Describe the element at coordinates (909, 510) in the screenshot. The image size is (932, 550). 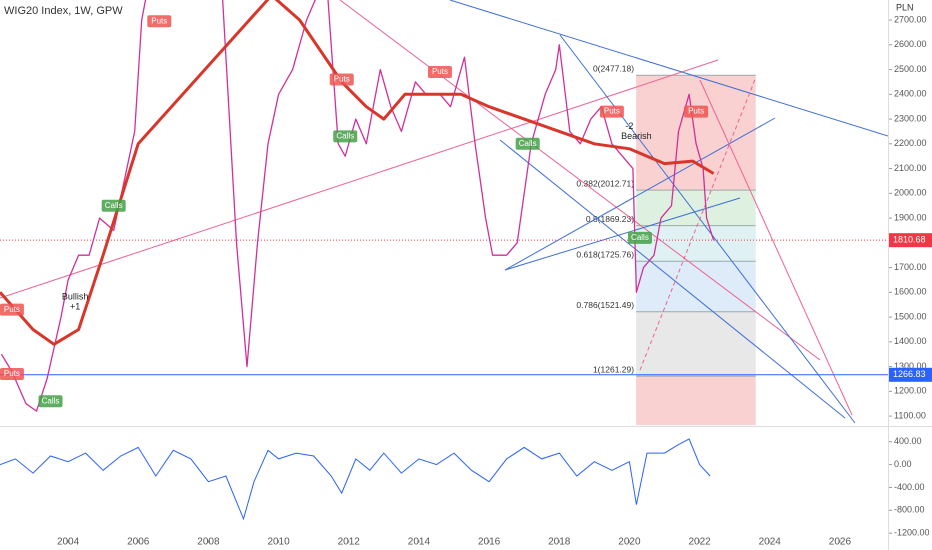
I see `y-tick-label: -800.00` at that location.